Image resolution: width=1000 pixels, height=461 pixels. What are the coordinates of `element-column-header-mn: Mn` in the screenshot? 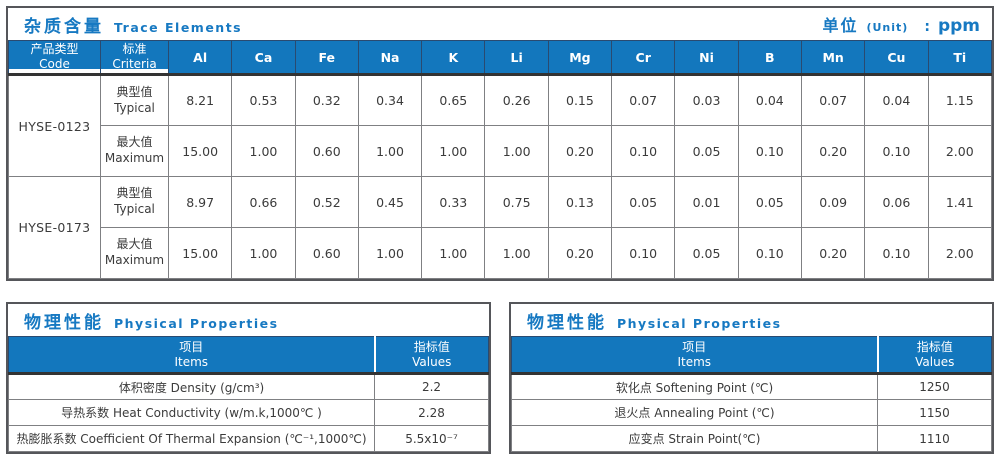 It's located at (833, 58).